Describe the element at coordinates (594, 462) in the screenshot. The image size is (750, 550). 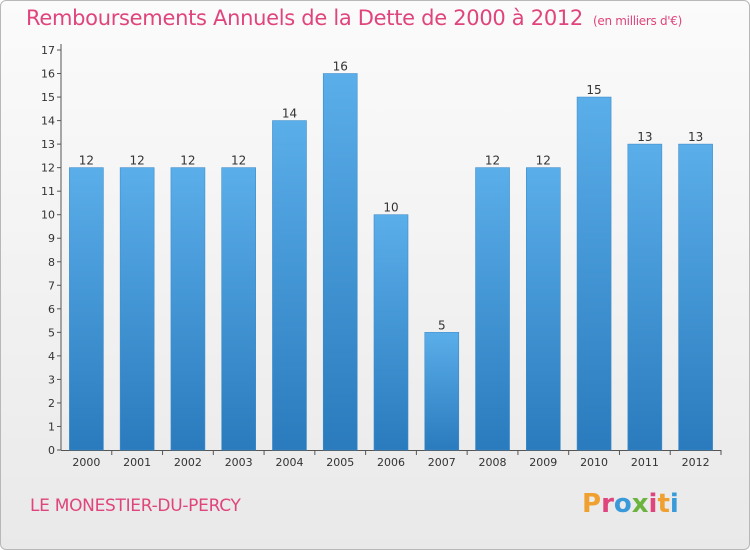
I see `x-tick-label: 2010` at that location.